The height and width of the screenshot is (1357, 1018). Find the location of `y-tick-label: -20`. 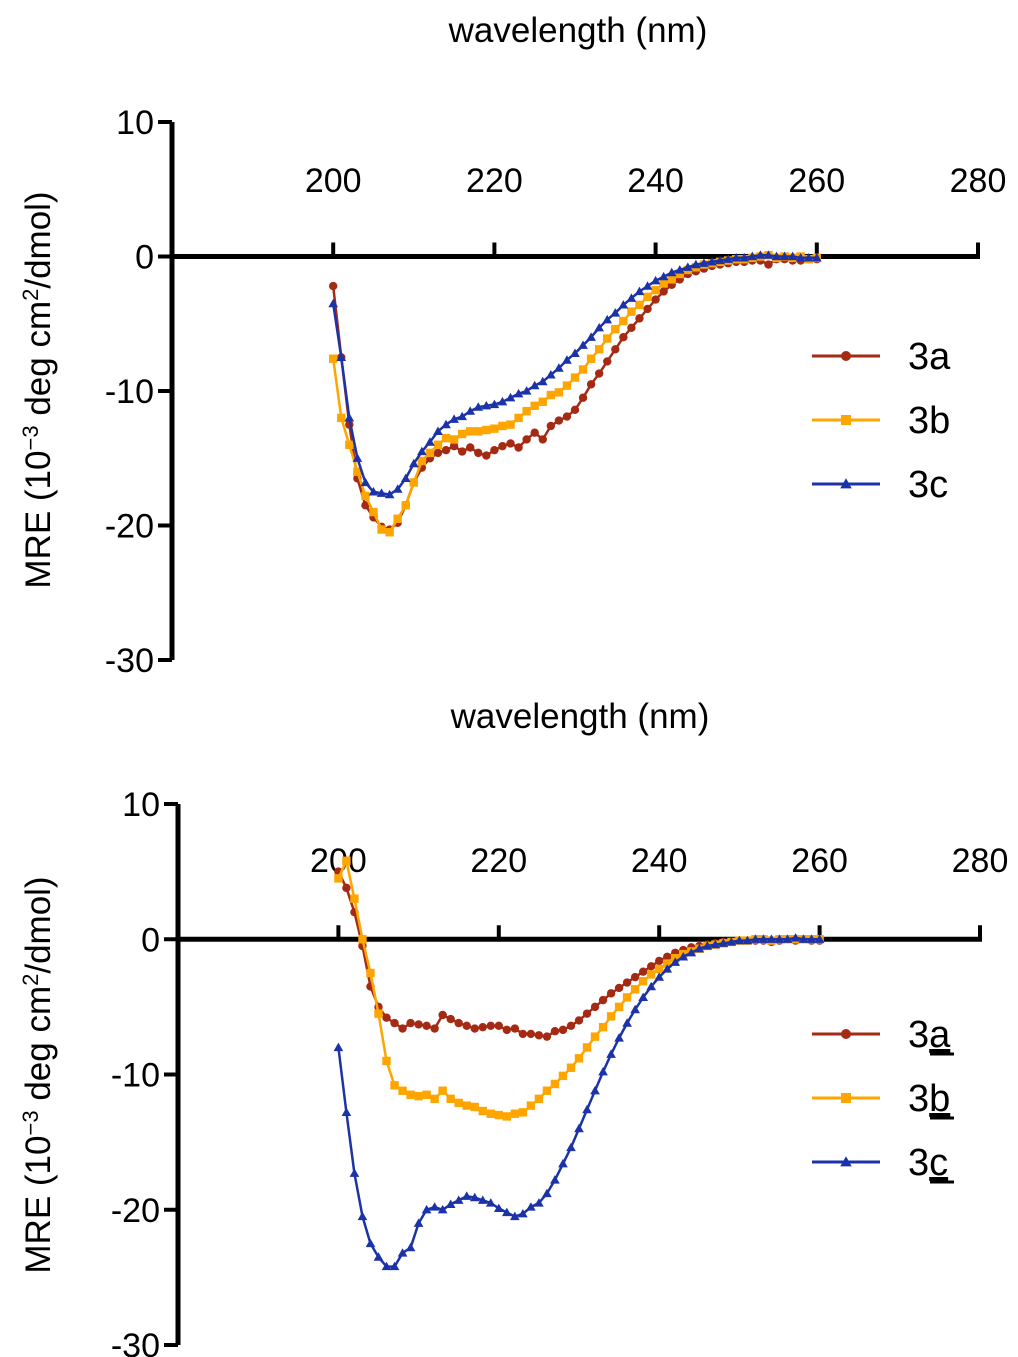

y-tick-label: -20 is located at coordinates (129, 527).